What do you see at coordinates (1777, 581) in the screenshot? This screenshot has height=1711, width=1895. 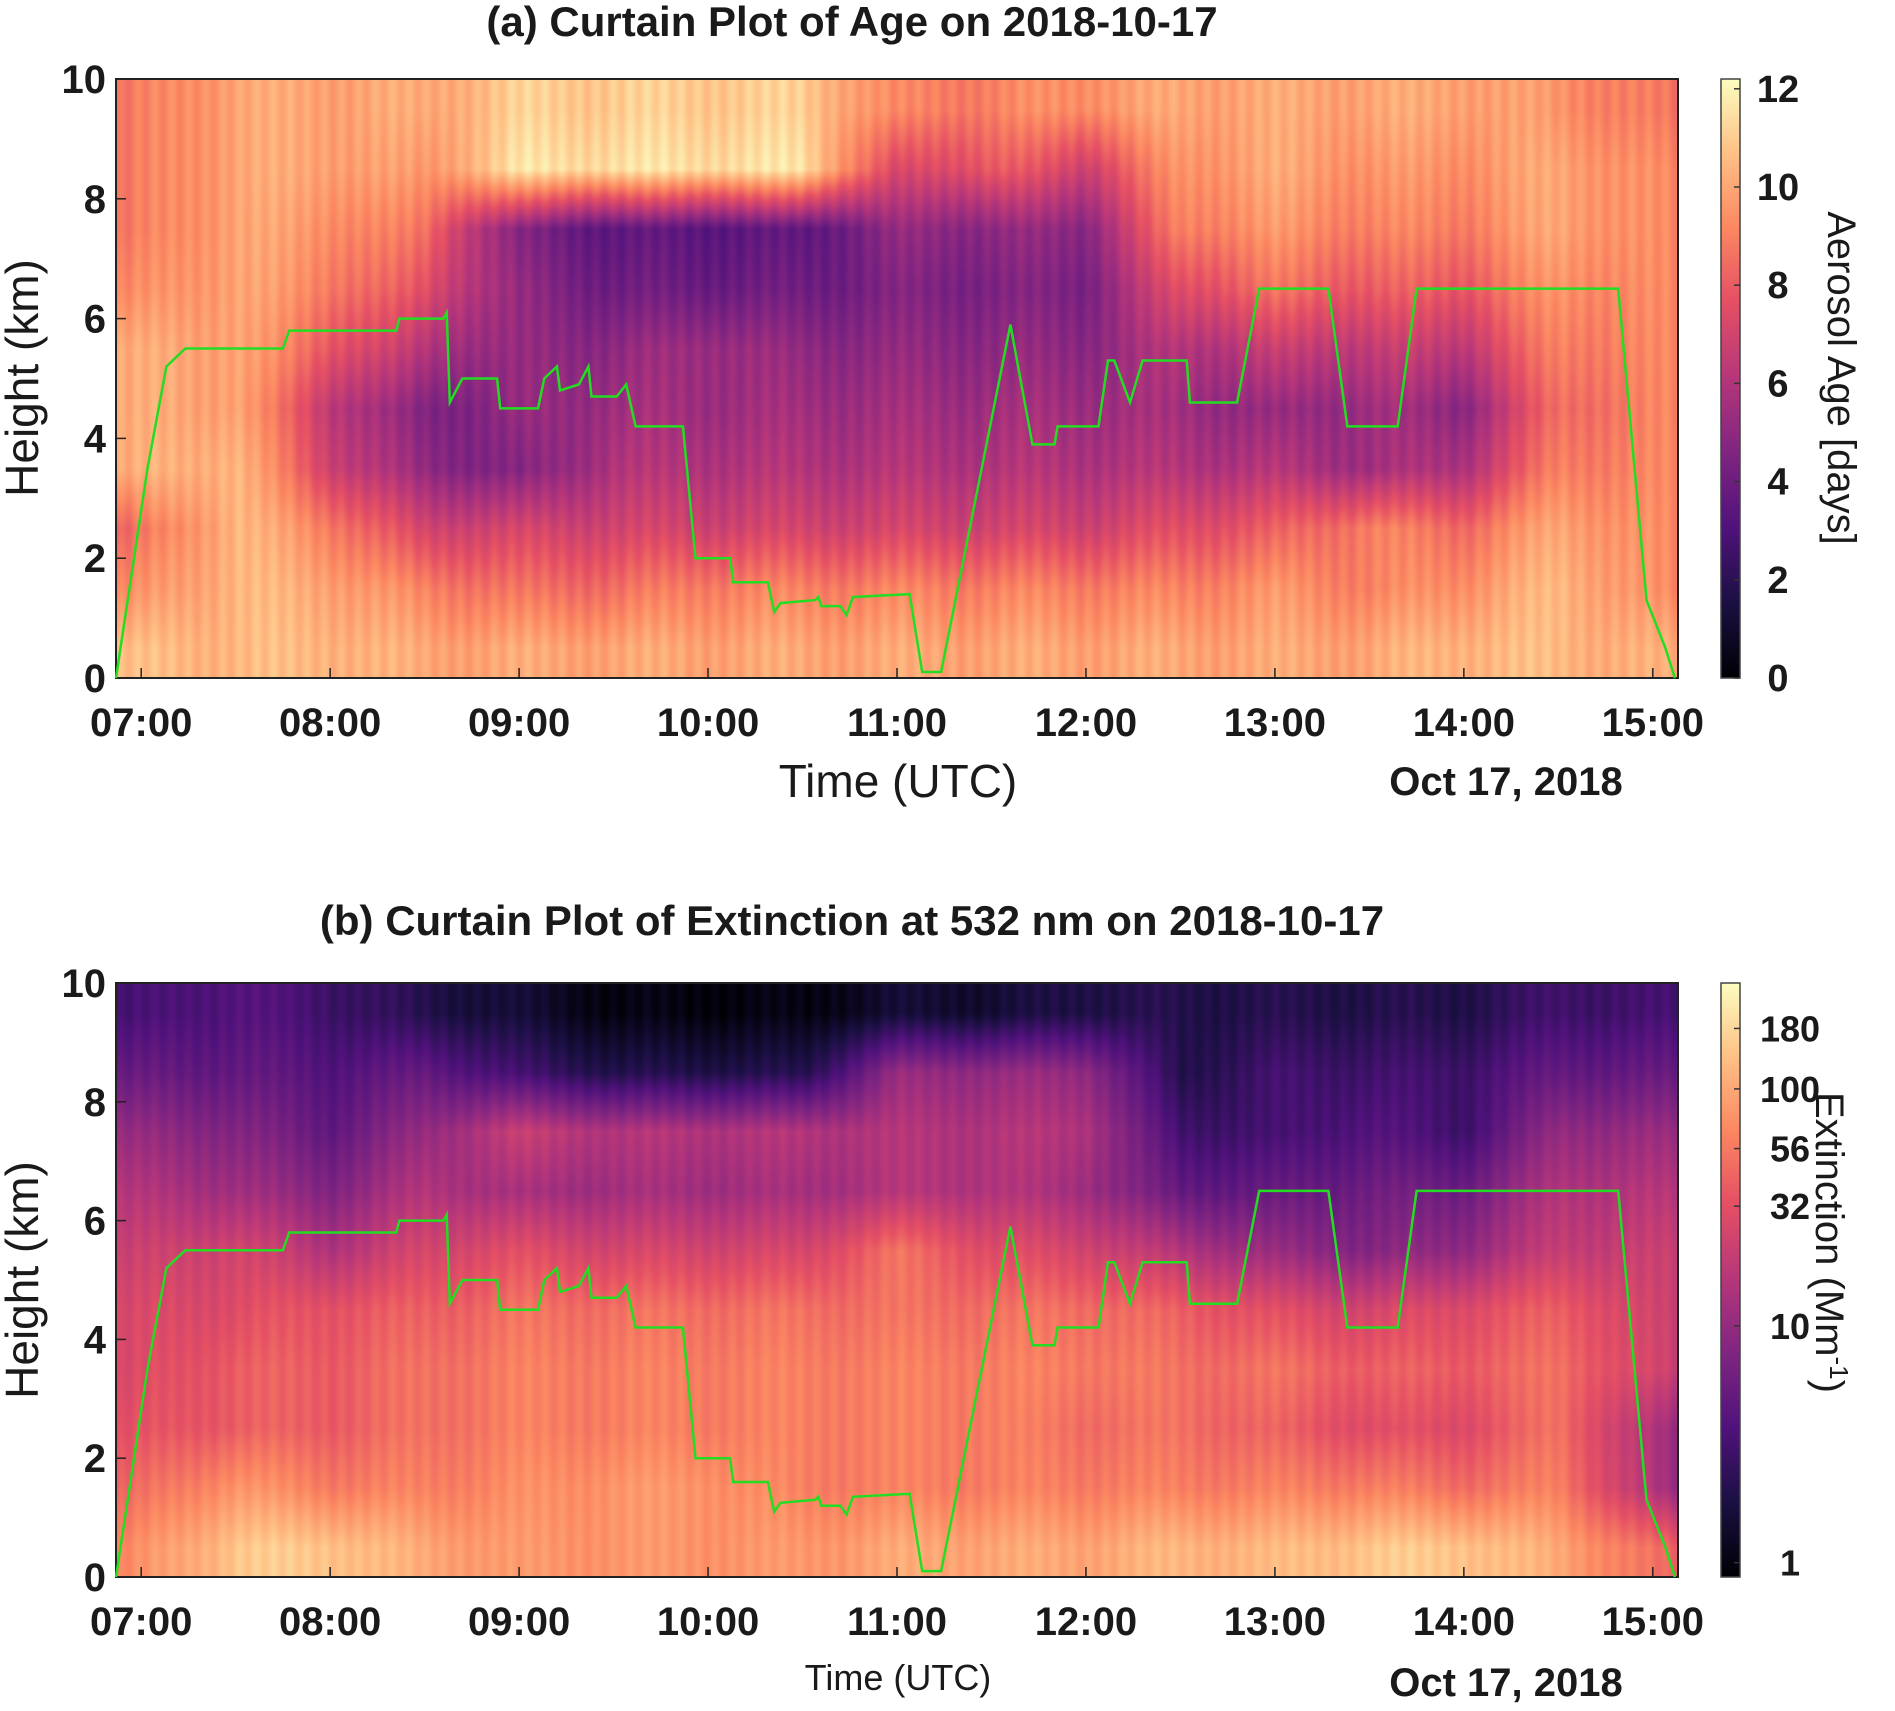 I see `colorbar-tick-label: 2` at bounding box center [1777, 581].